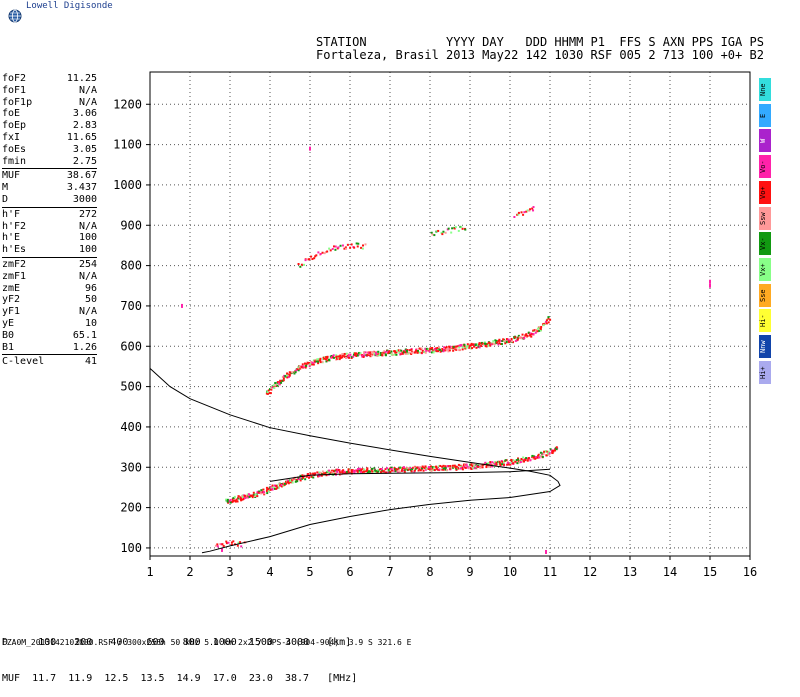 The image size is (800, 697). Describe the element at coordinates (49, 227) in the screenshot. I see `param-row: h'F2 N/A` at that location.